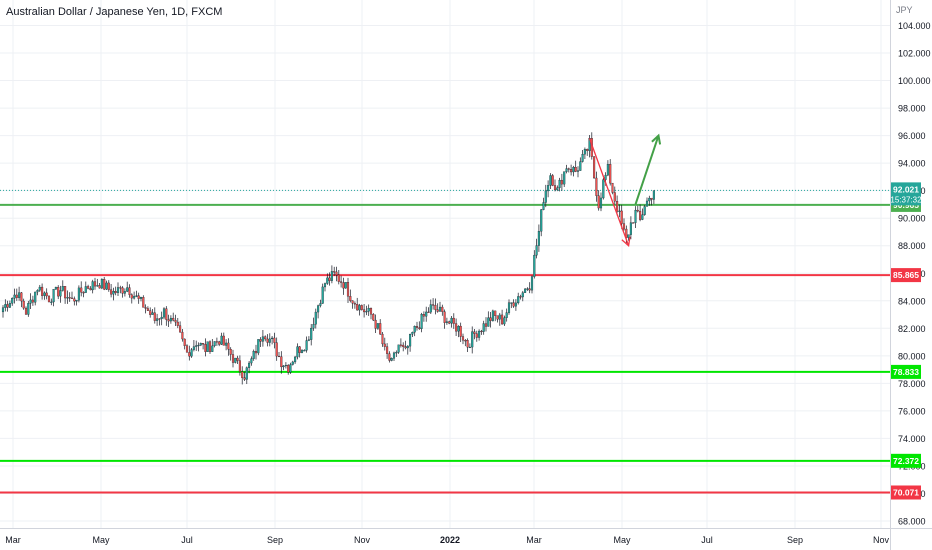 This screenshot has width=932, height=550. What do you see at coordinates (609, 192) in the screenshot?
I see `red-trend-line` at bounding box center [609, 192].